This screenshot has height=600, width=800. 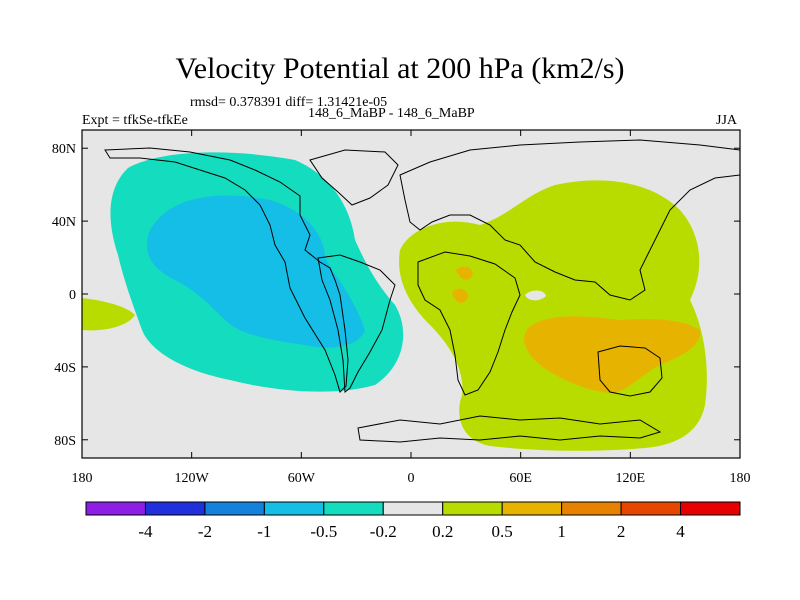 What do you see at coordinates (621, 531) in the screenshot?
I see `colorbar-label: 2` at bounding box center [621, 531].